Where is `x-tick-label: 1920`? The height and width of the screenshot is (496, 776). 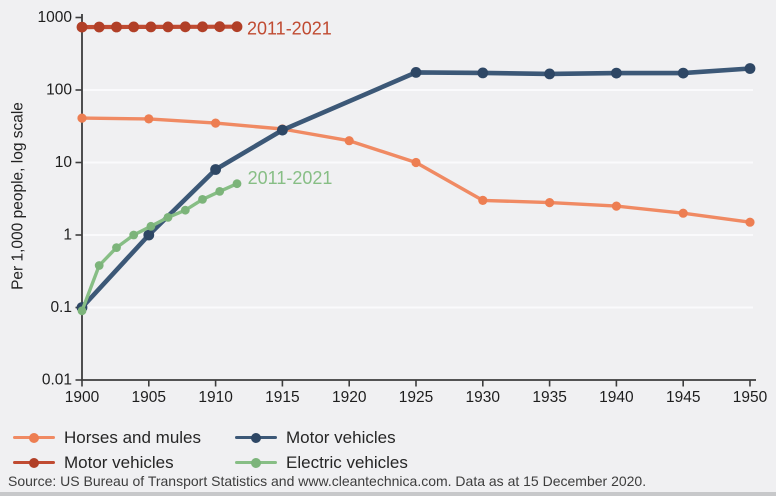
x-tick-label: 1920 is located at coordinates (349, 397).